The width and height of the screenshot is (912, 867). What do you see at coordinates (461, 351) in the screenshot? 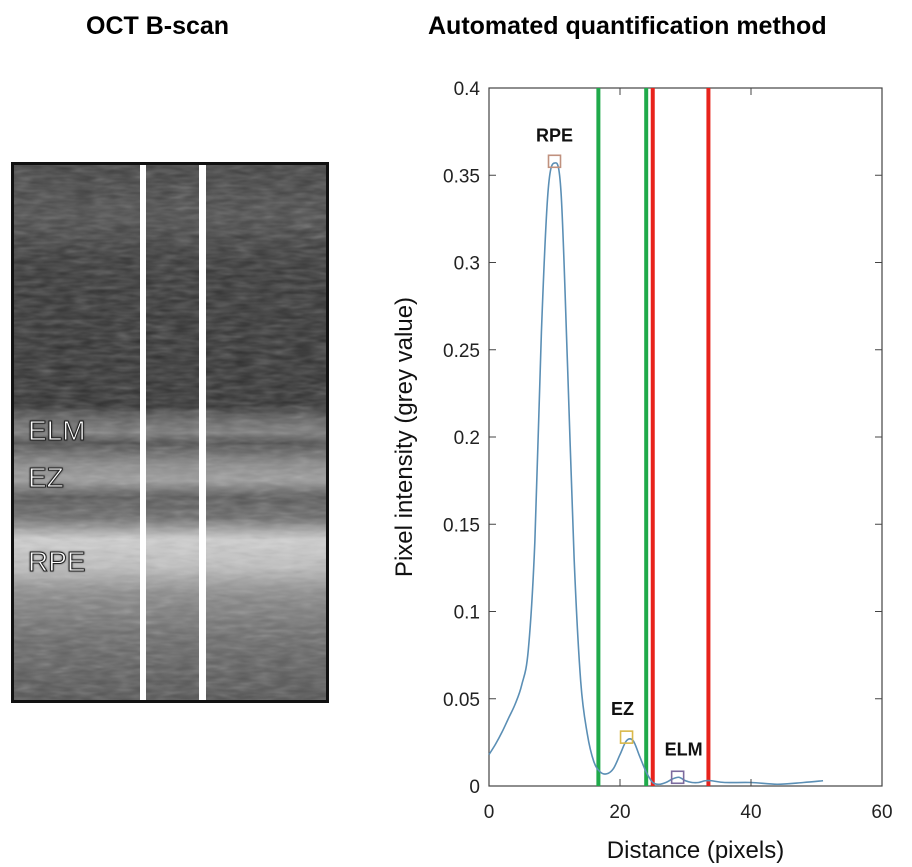
I see `y-tick-label: 0.25` at bounding box center [461, 351].